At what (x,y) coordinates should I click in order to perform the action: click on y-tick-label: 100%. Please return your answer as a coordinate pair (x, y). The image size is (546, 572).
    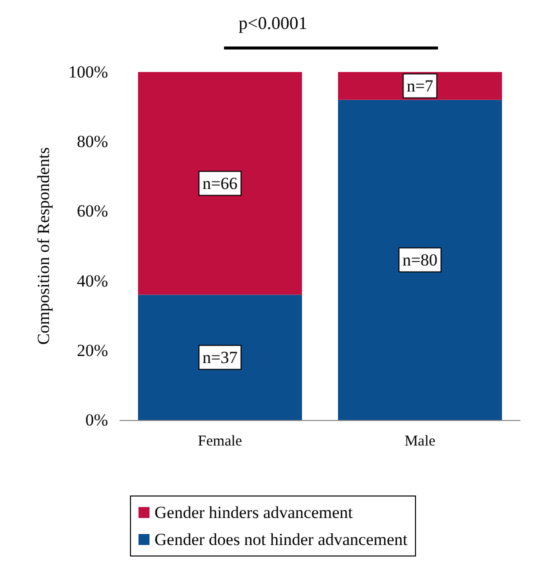
    Looking at the image, I should click on (88, 72).